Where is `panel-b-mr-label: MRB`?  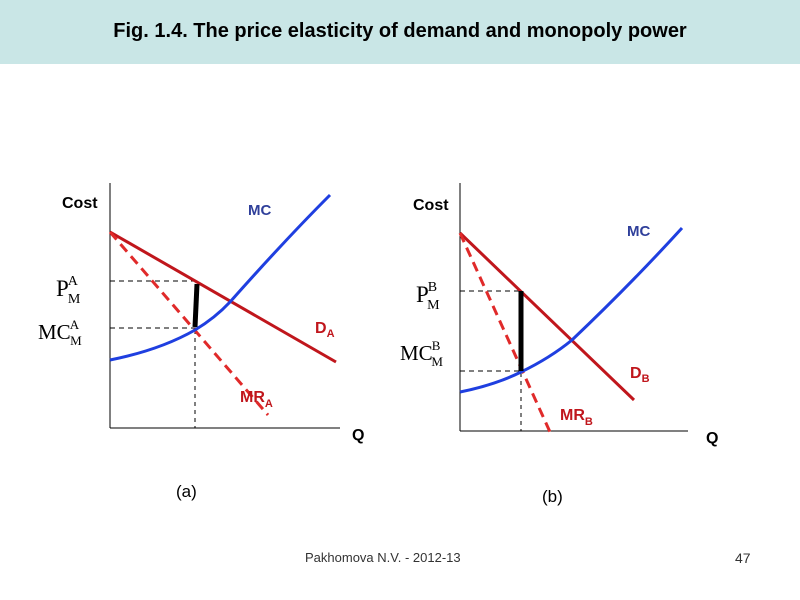 panel-b-mr-label: MRB is located at coordinates (576, 417).